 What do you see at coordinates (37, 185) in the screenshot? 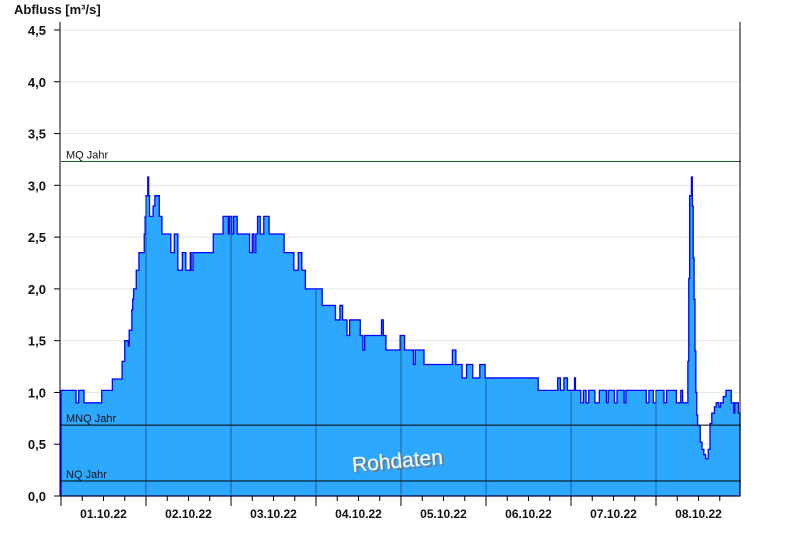
I see `y-tick-label: 3,0` at bounding box center [37, 185].